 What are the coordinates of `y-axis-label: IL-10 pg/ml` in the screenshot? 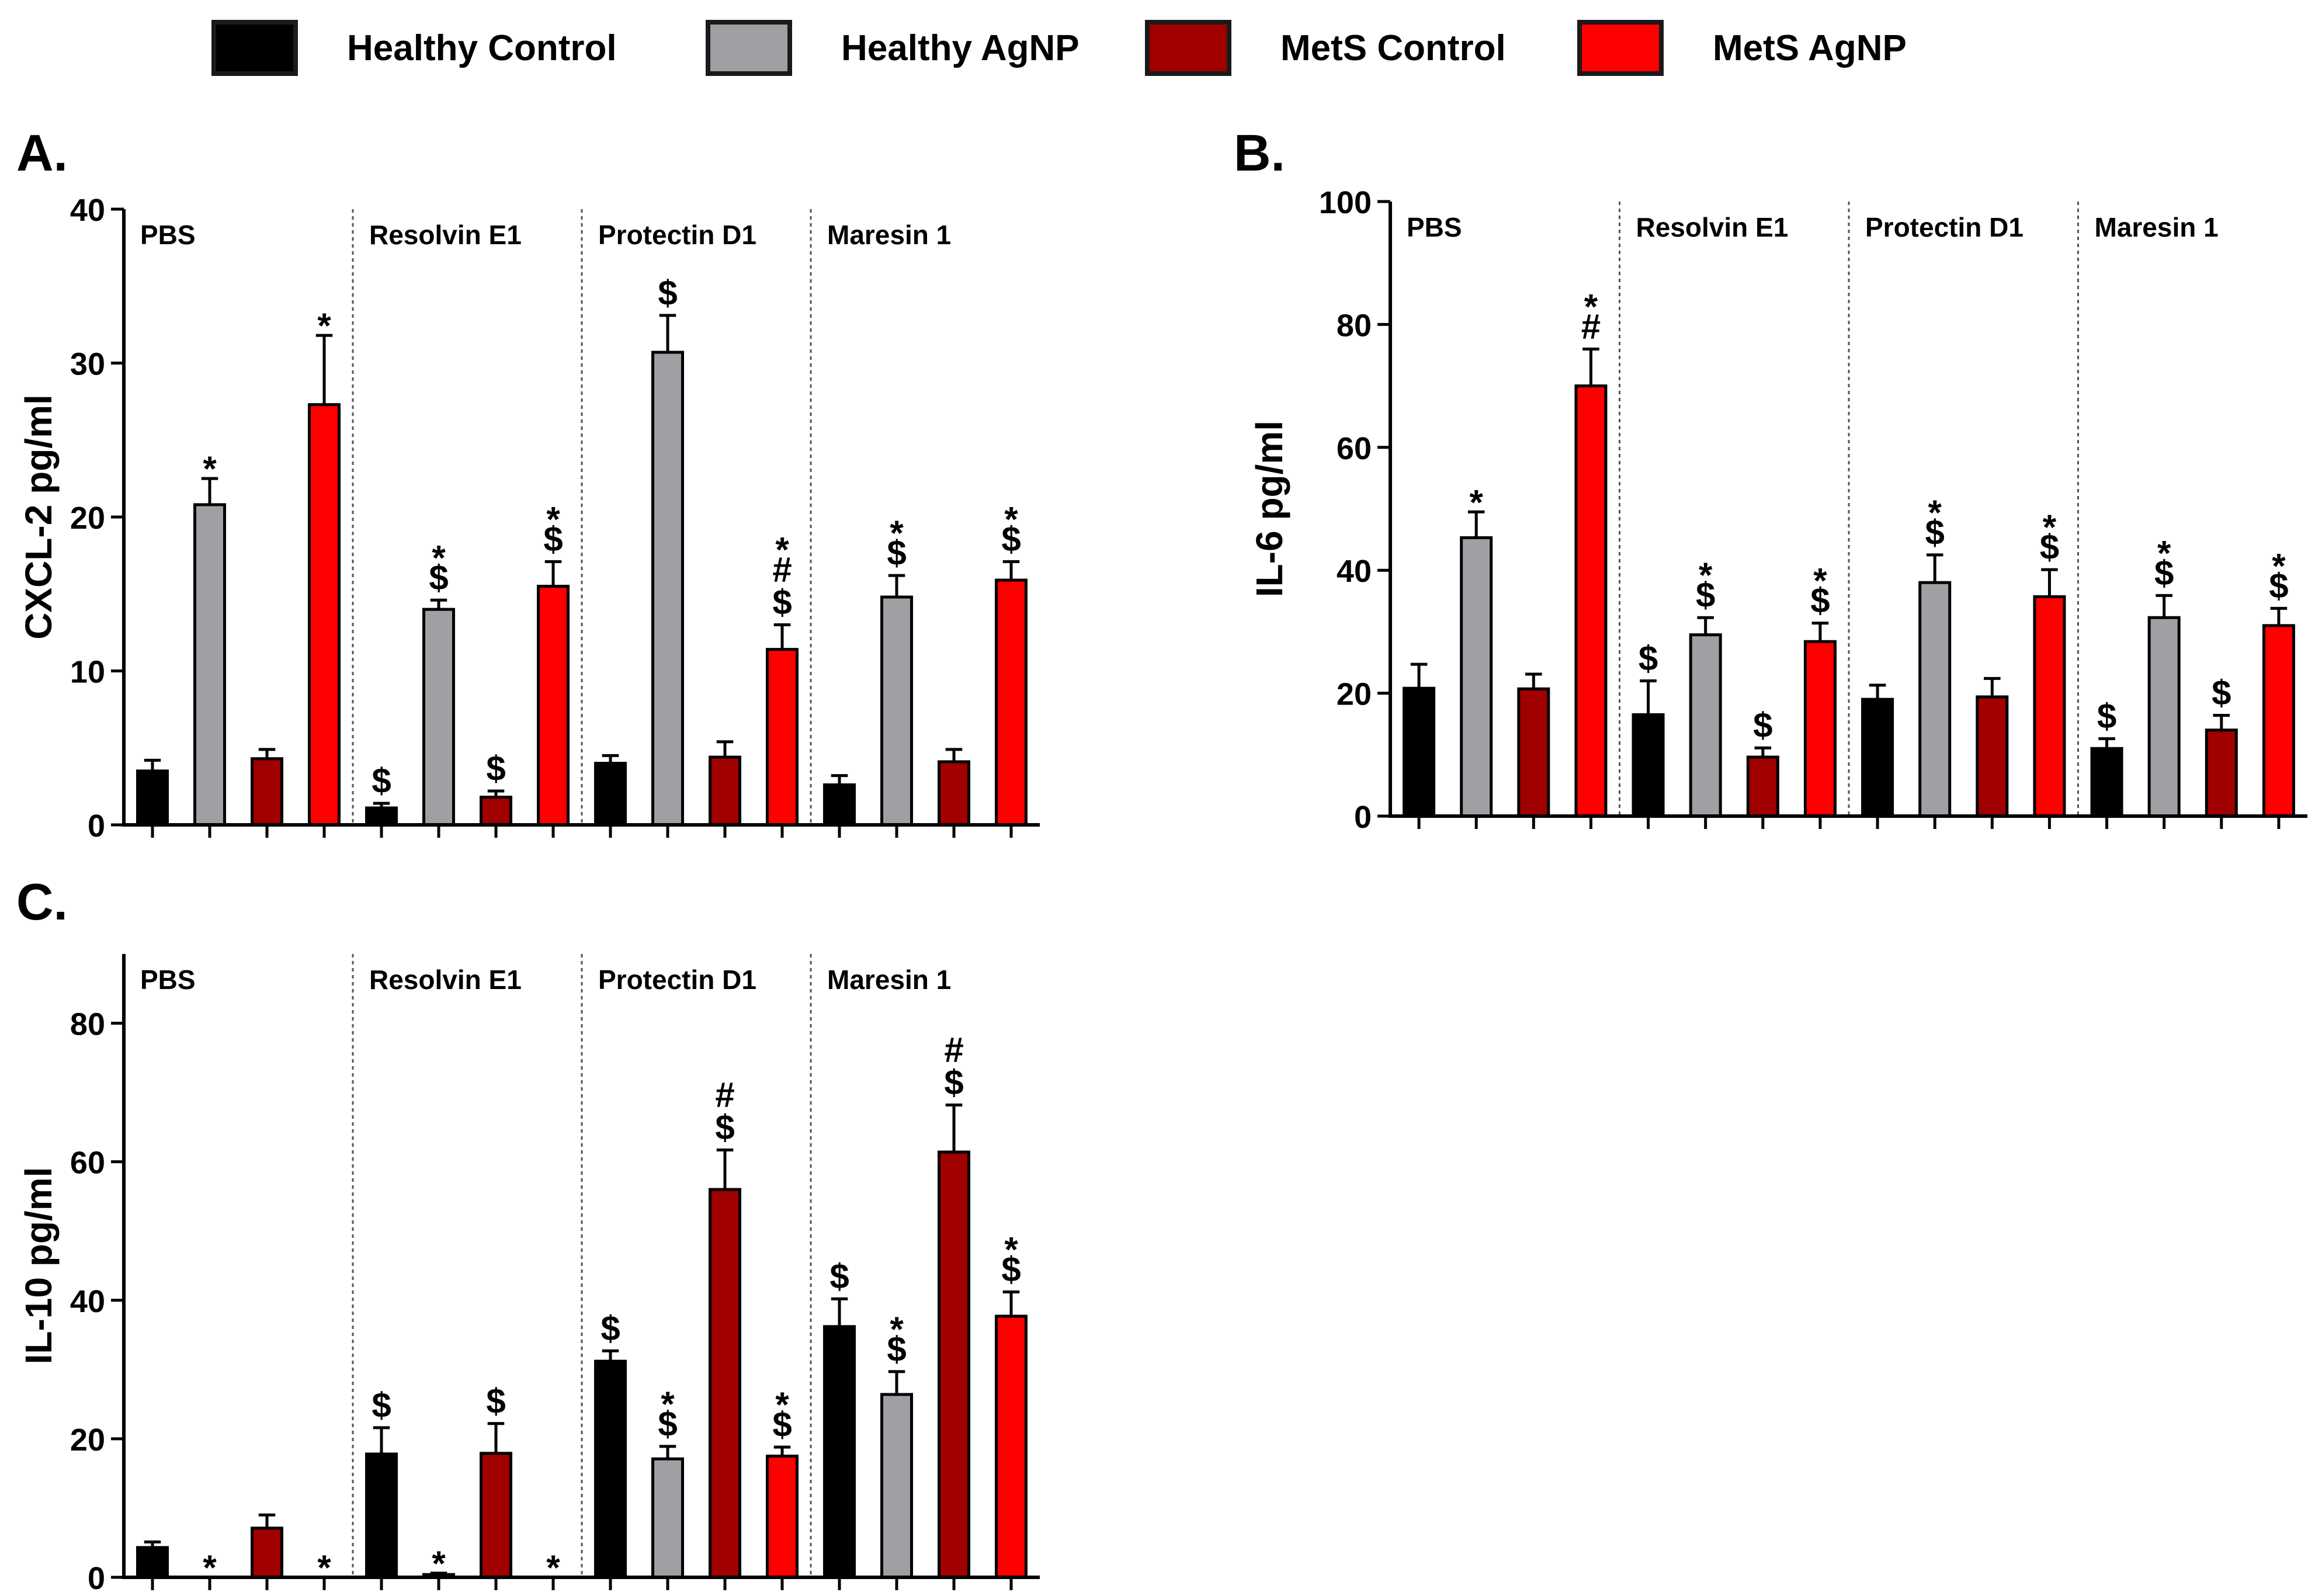 It's located at (39, 1266).